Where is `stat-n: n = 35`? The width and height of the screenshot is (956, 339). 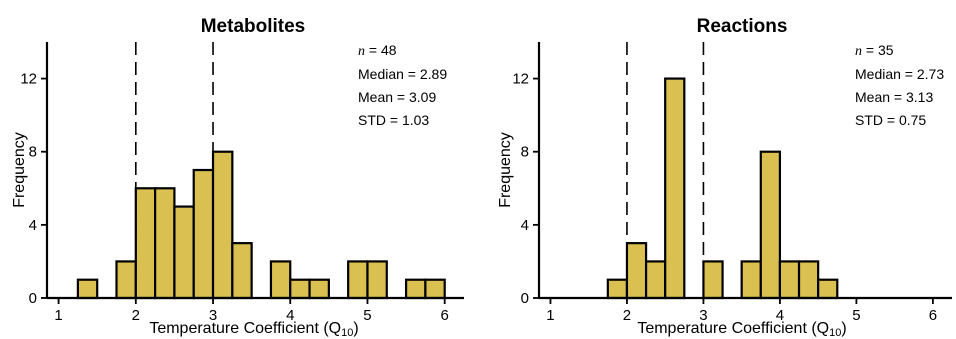
stat-n: n = 35 is located at coordinates (874, 50).